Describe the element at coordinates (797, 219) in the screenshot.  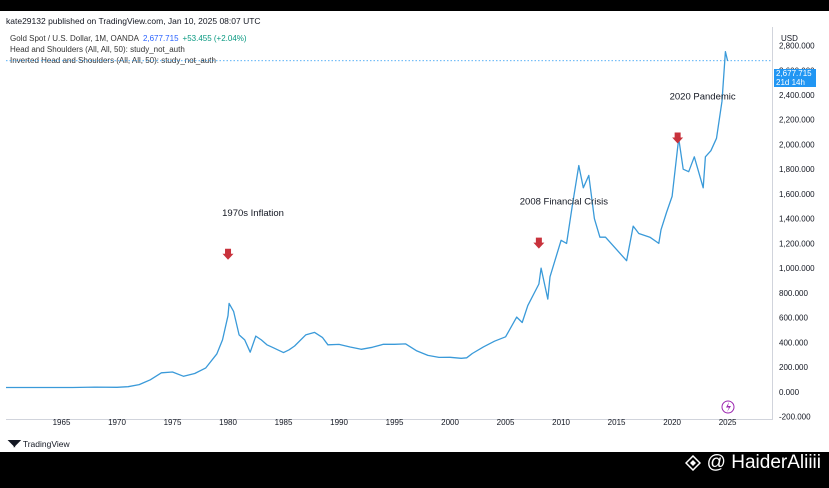
I see `y-tick-label: 1,400.000` at that location.